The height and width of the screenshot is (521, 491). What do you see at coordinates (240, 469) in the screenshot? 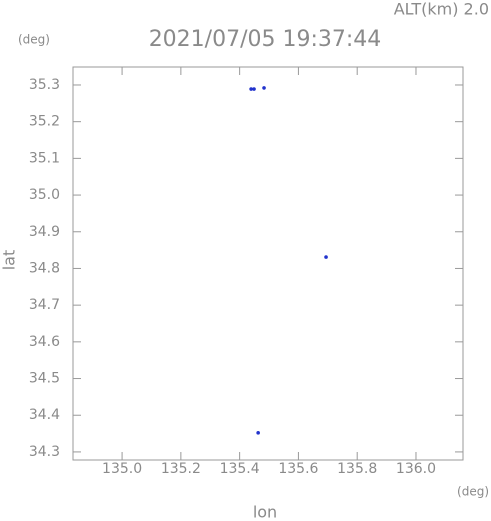
I see `x-tick-label: 135.4` at bounding box center [240, 469].